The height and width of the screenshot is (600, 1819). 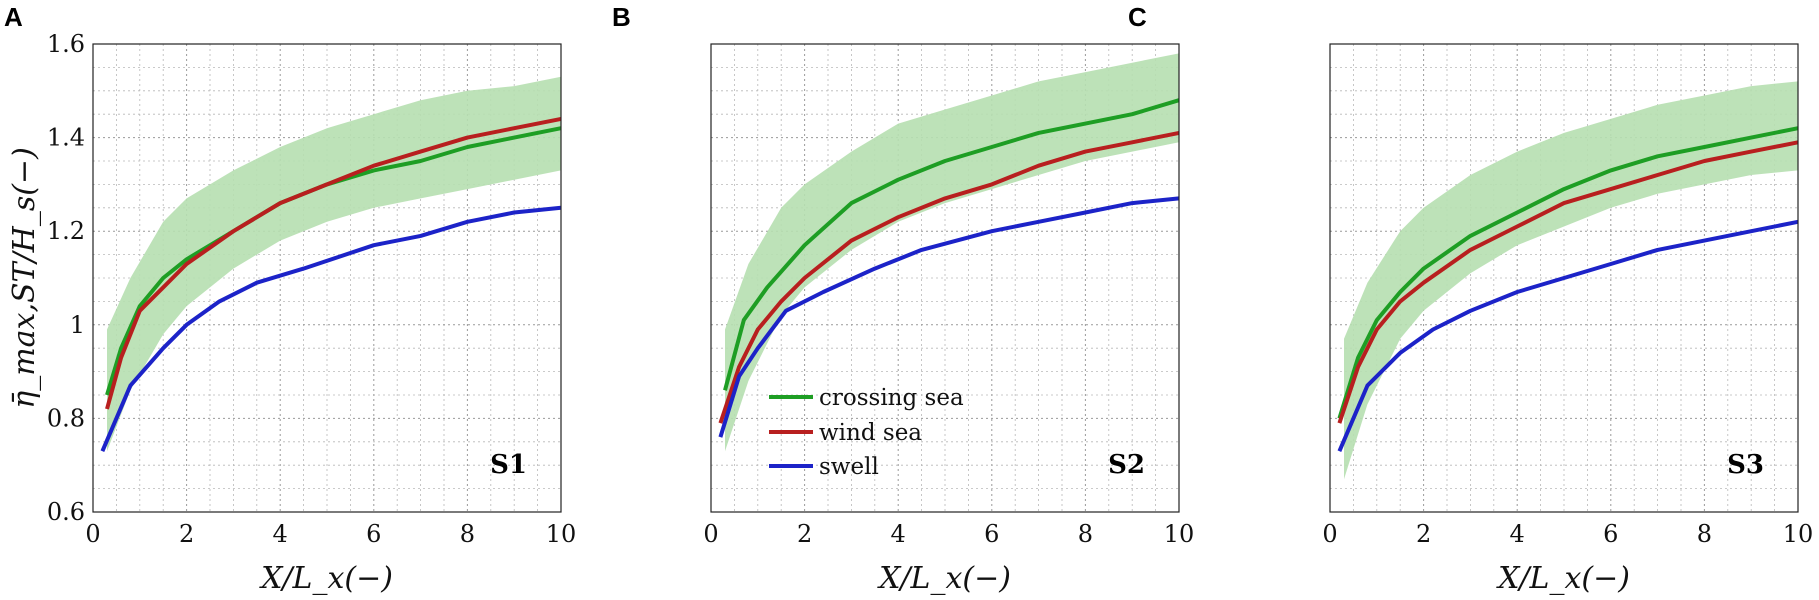 I want to click on panel-letter: C, so click(x=1137, y=17).